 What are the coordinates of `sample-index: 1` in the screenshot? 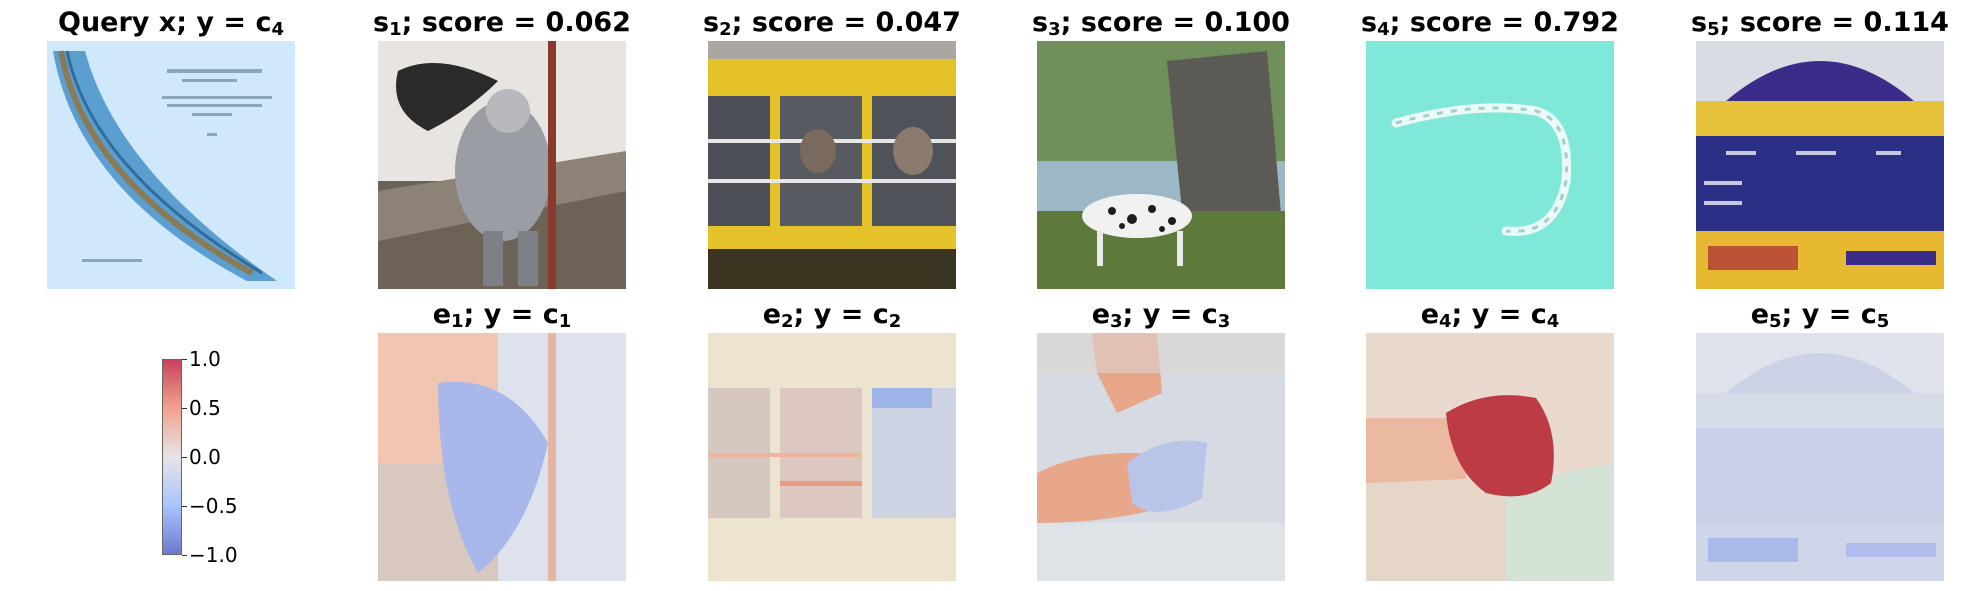 It's located at (395, 29).